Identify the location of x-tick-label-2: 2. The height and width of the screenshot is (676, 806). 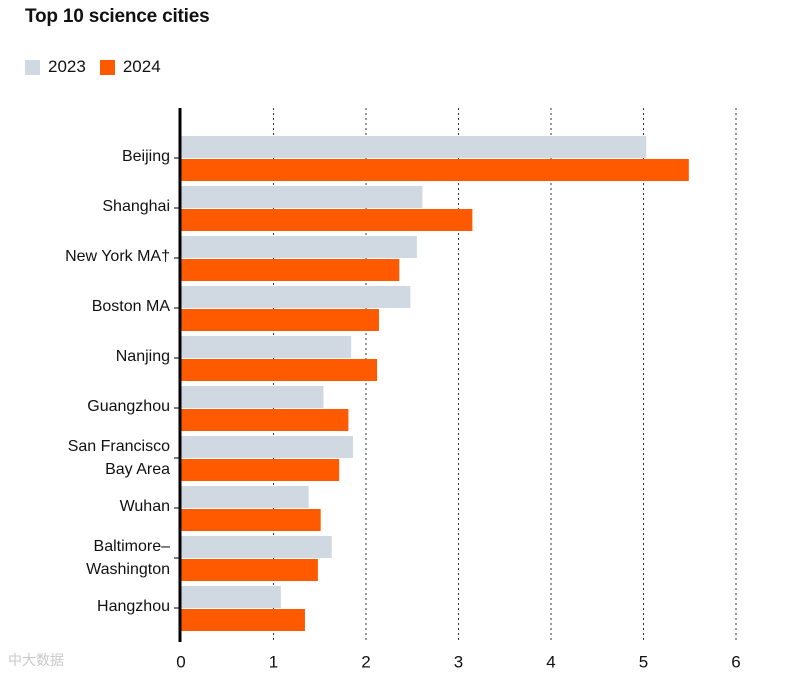
(365, 661).